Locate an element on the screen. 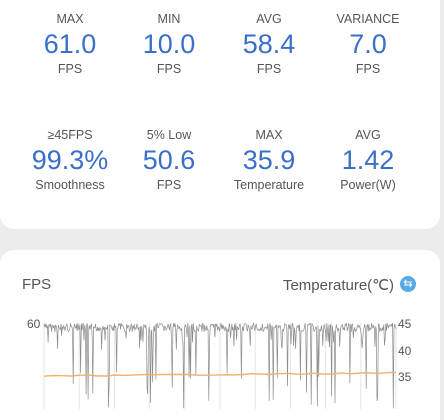 Image resolution: width=444 pixels, height=420 pixels. stat-variance-fps: VARIANCE 7.0 FPS is located at coordinates (368, 44).